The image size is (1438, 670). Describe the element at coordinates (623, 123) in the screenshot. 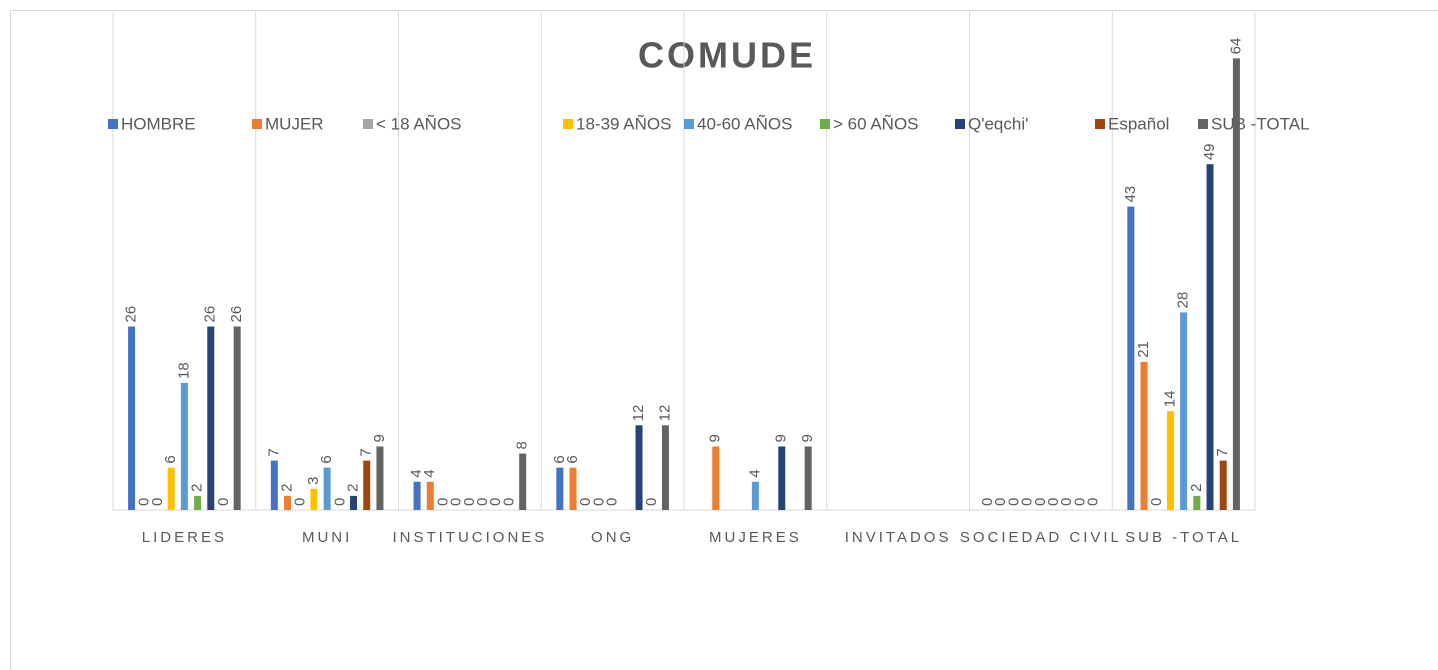

I see `legend-label: 18-39 AÑOS` at that location.